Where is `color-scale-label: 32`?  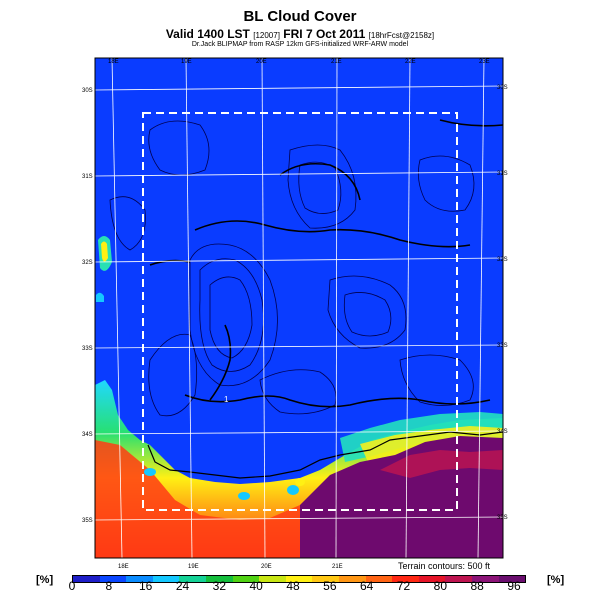 color-scale-label: 32 is located at coordinates (219, 586).